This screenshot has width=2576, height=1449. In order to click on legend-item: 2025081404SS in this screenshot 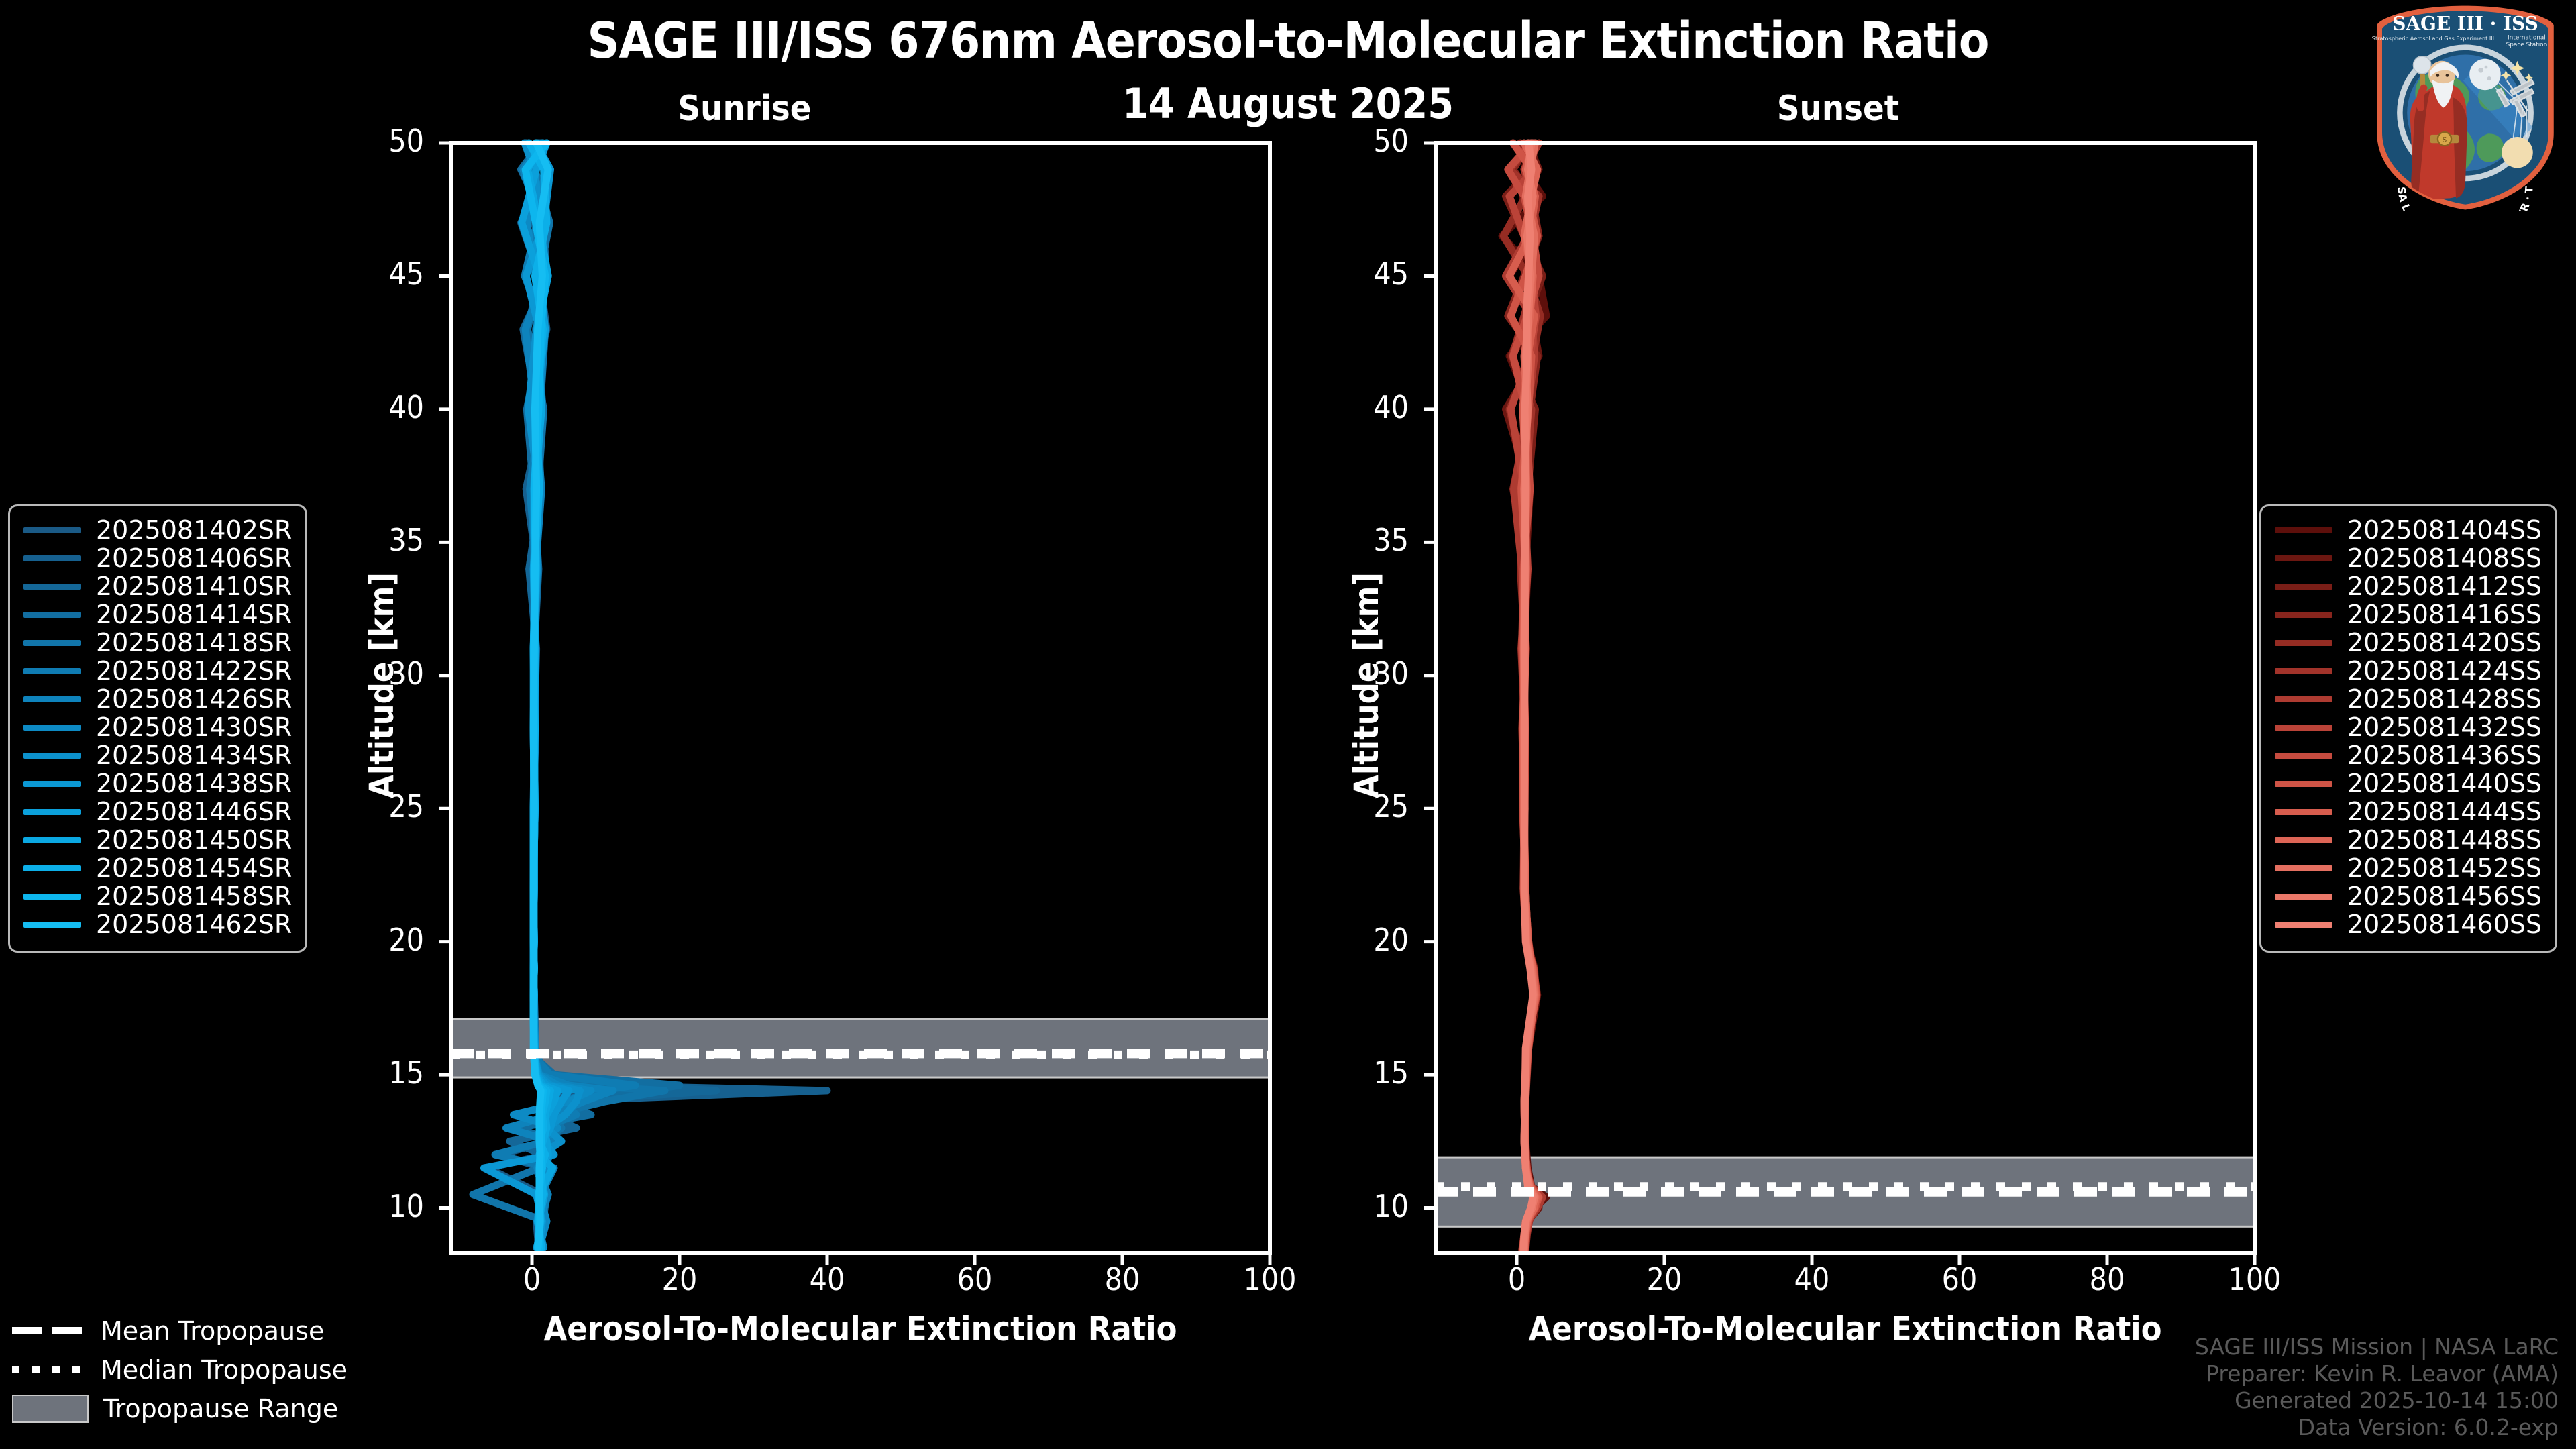, I will do `click(2408, 530)`.